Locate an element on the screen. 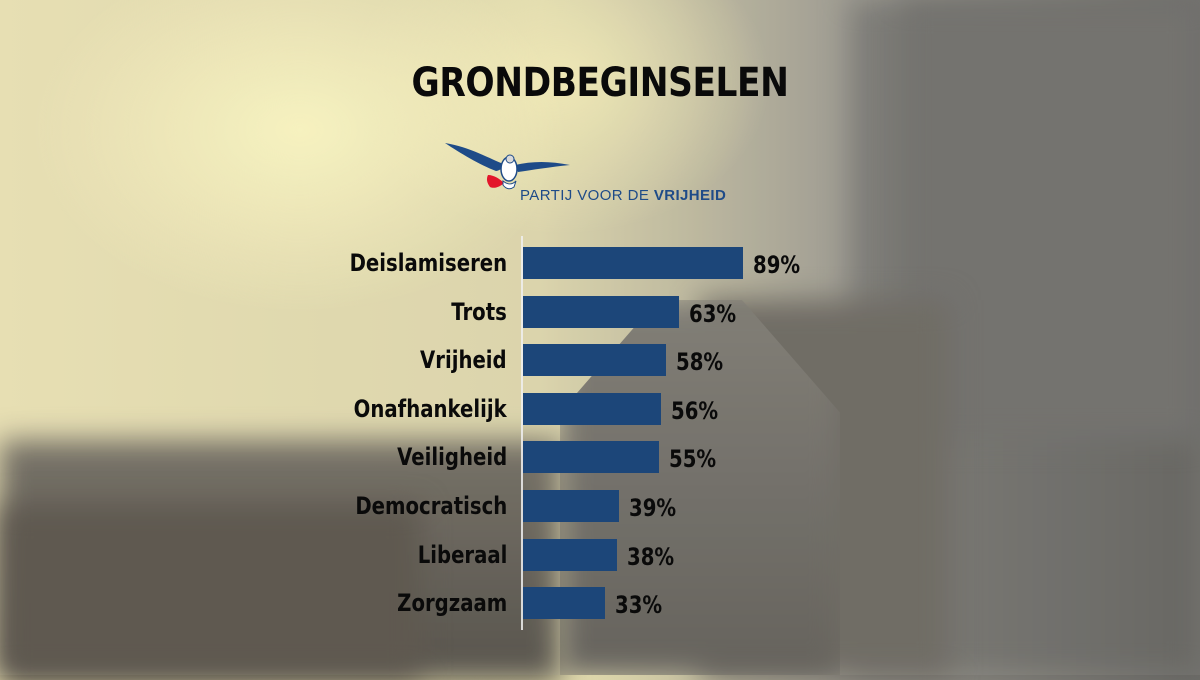  chart-axis-line is located at coordinates (522, 433).